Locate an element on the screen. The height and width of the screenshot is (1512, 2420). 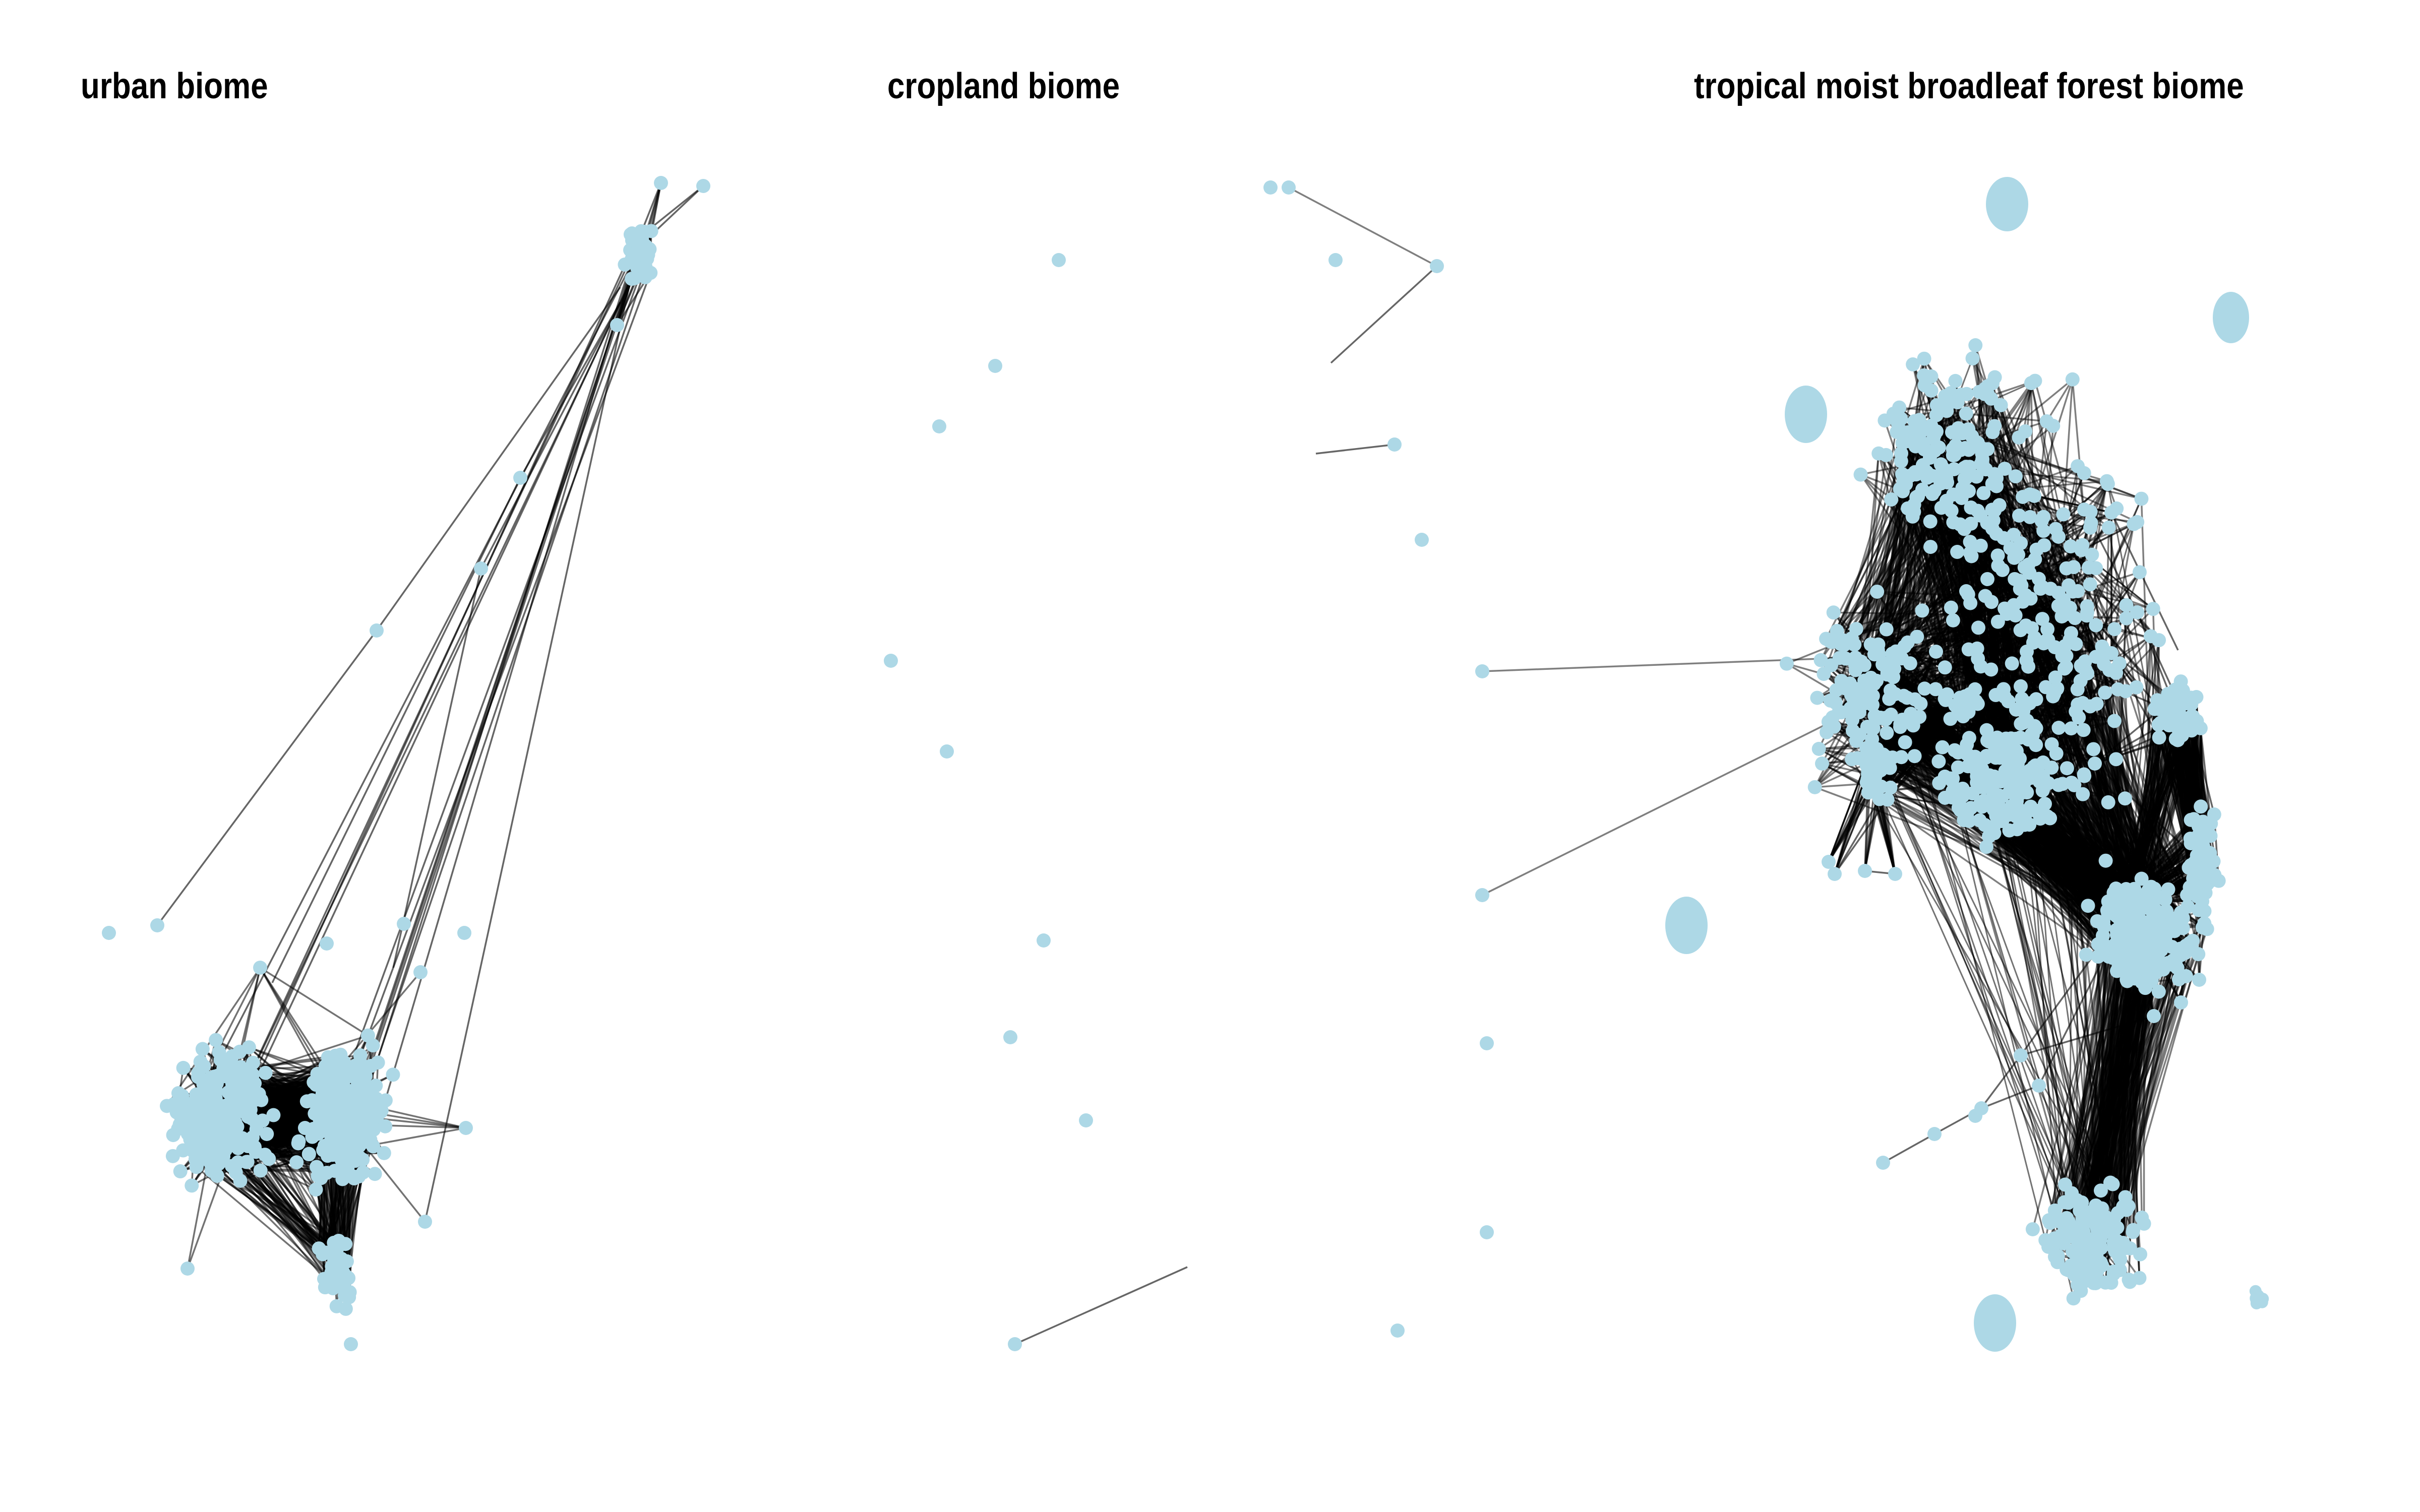
panel-title-cropland: cropland biome is located at coordinates (1003, 86).